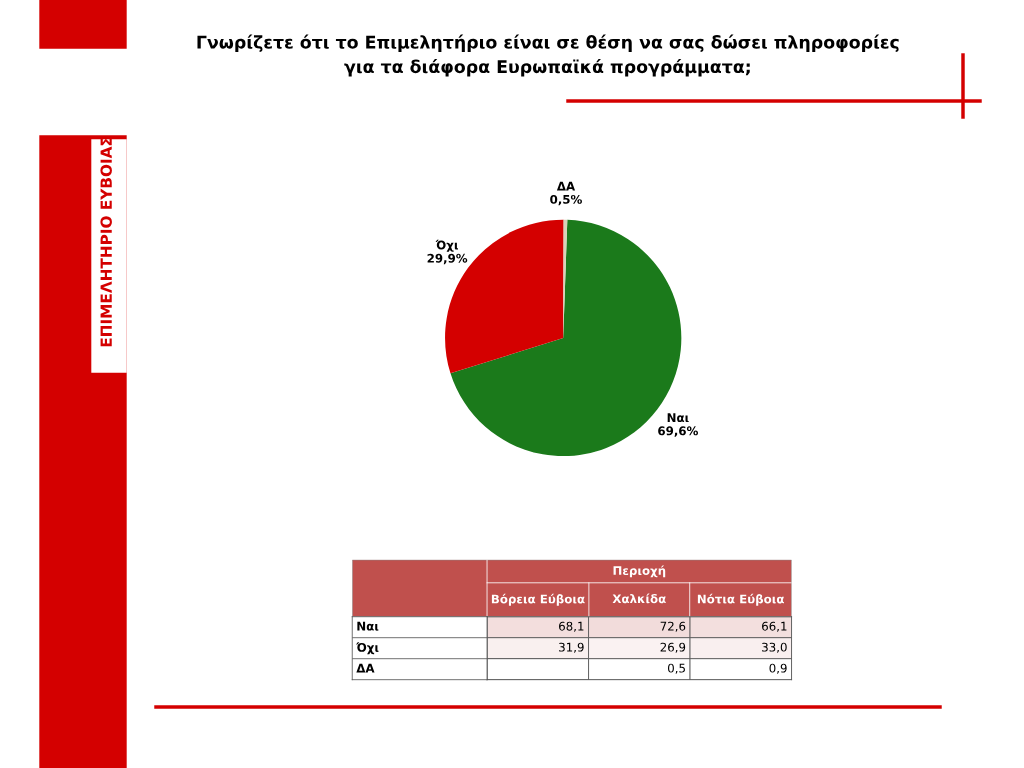  I want to click on slice-label: ΔΑ, so click(566, 186).